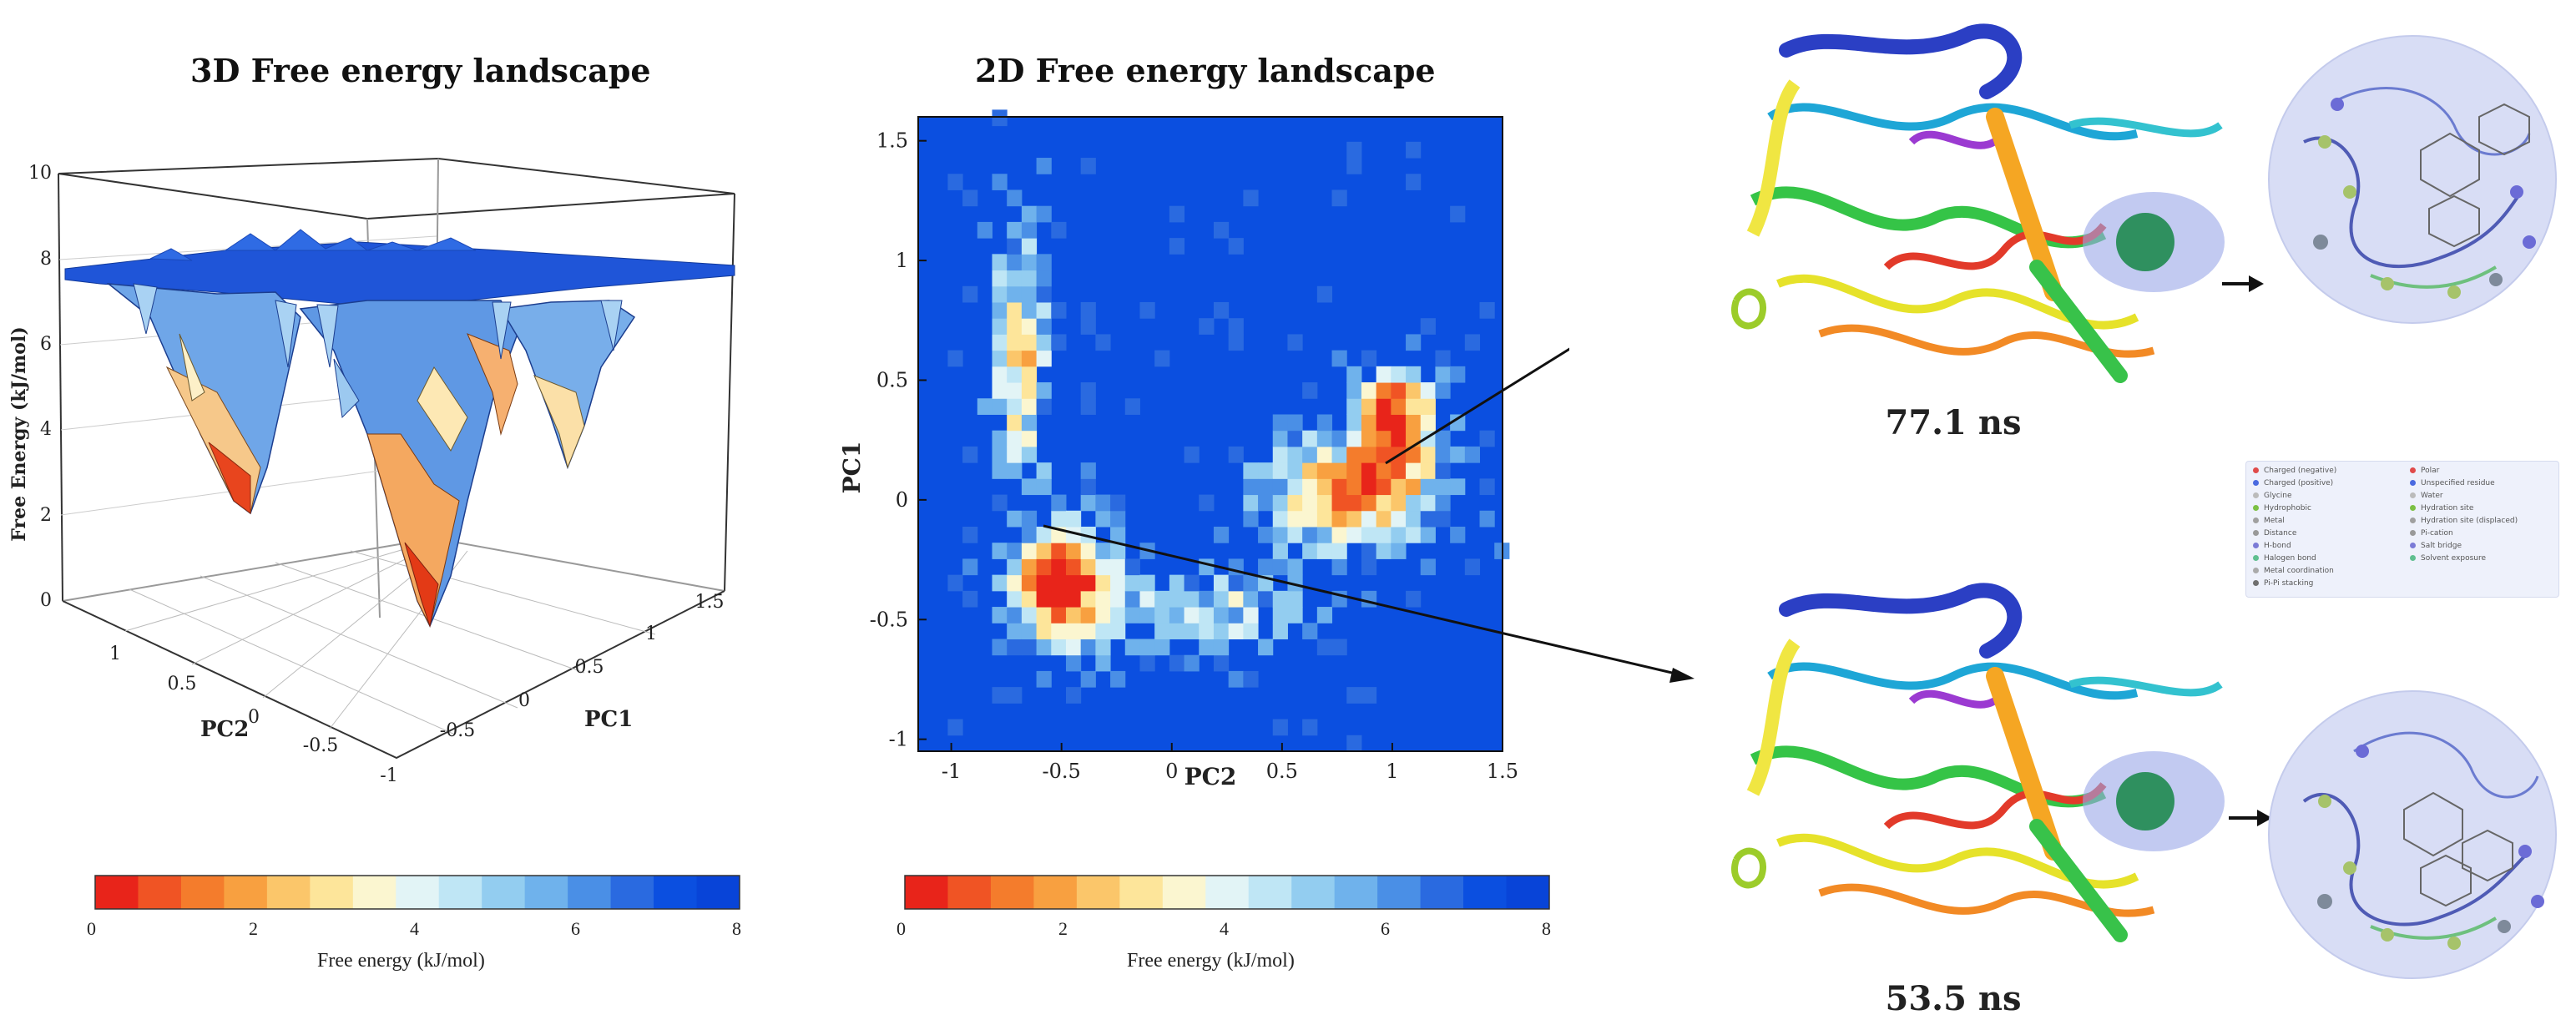 The height and width of the screenshot is (1035, 2576). I want to click on y-tick-label: -1, so click(899, 739).